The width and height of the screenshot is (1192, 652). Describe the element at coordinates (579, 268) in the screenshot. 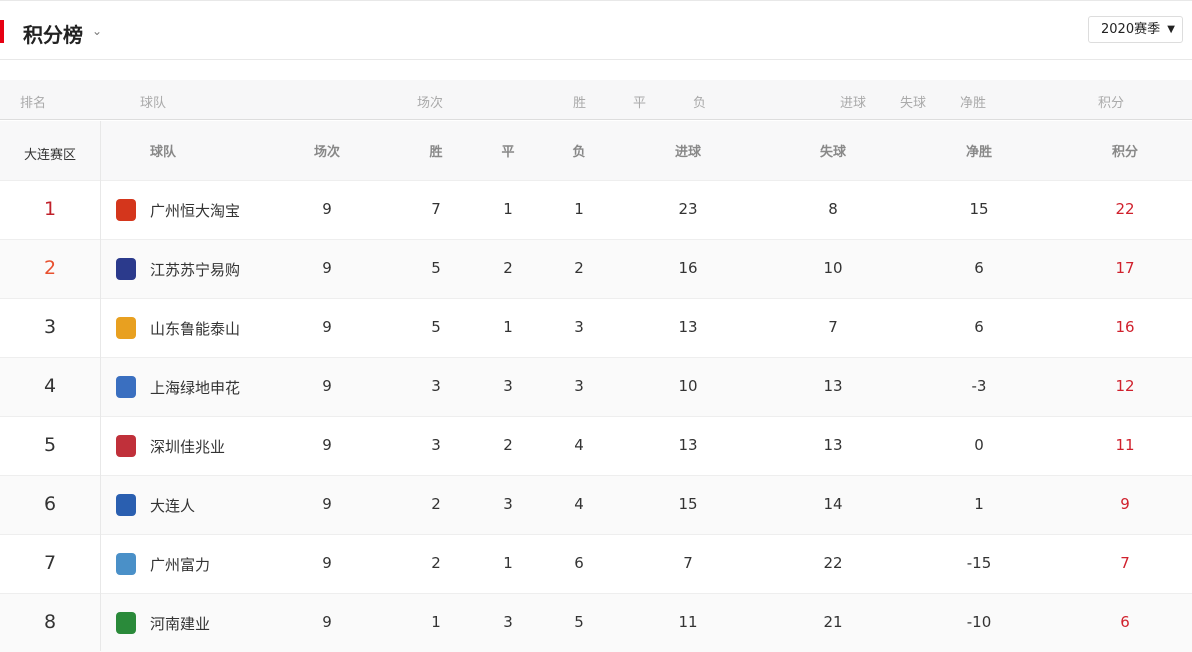

I see `cell-l: 2` at that location.